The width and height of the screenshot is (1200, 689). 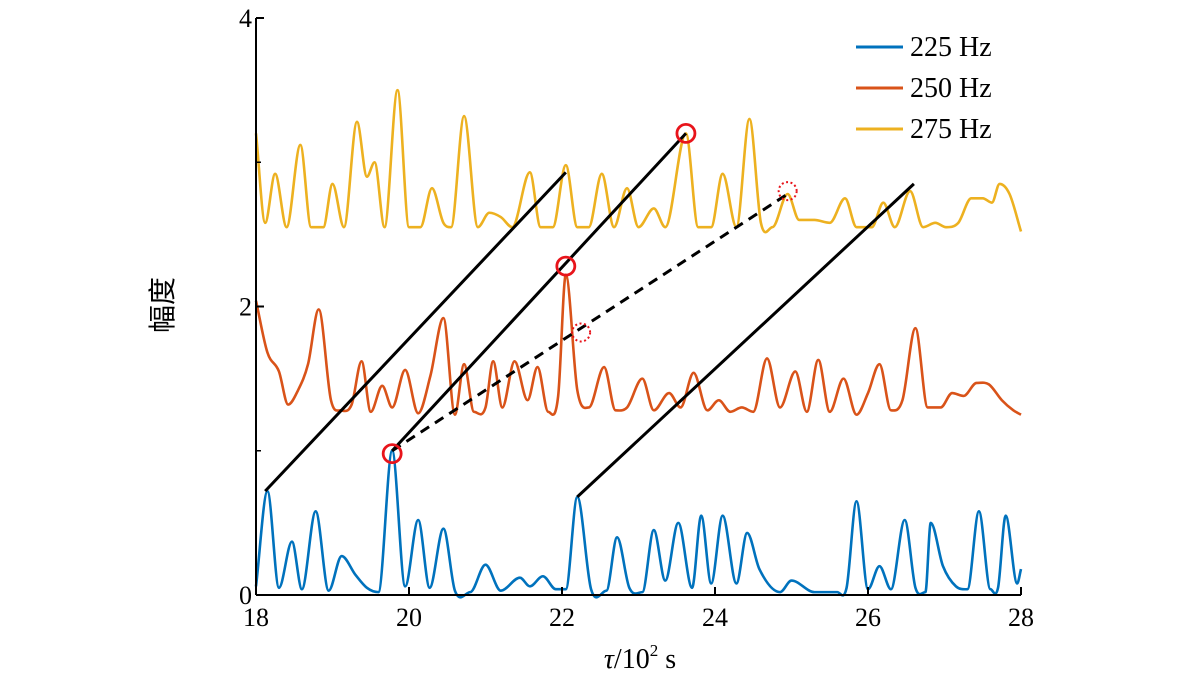 What do you see at coordinates (245, 307) in the screenshot?
I see `y-tick-label: 2` at bounding box center [245, 307].